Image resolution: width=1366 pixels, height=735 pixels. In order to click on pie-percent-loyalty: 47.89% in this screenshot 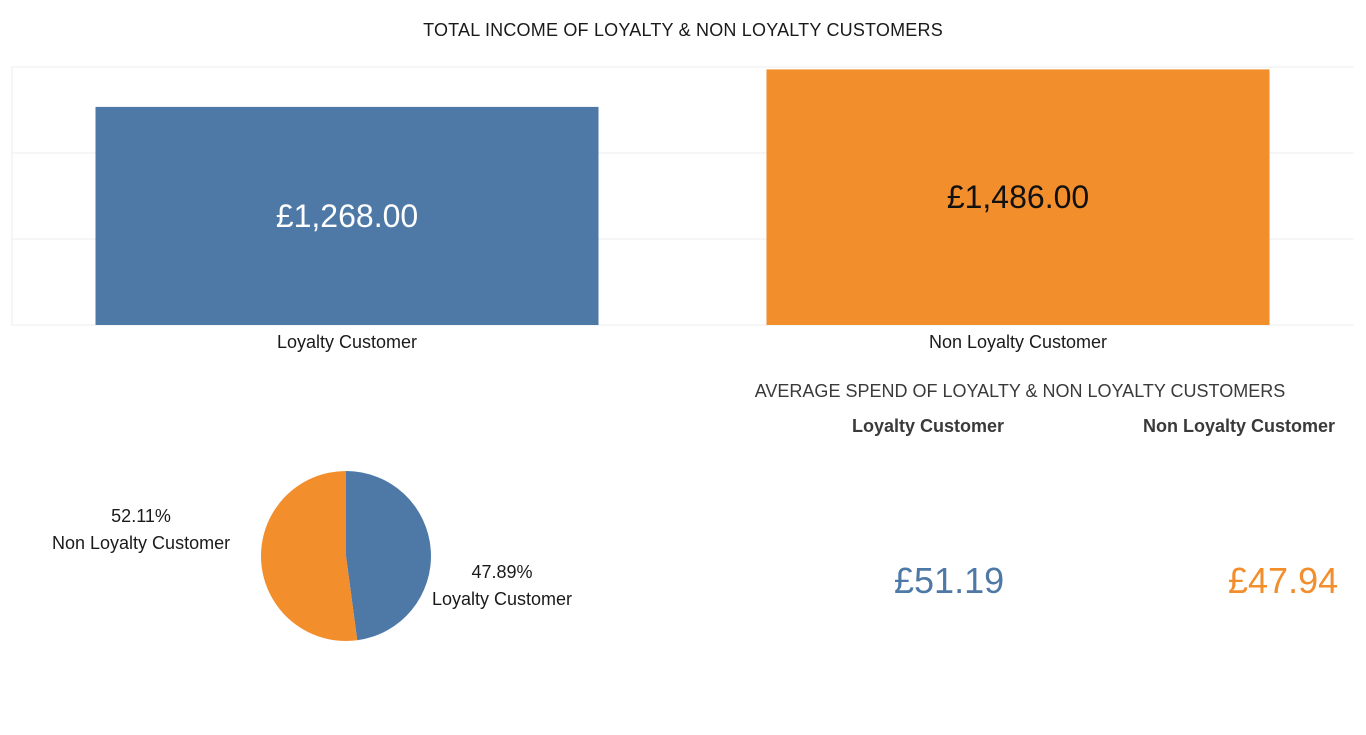, I will do `click(502, 572)`.